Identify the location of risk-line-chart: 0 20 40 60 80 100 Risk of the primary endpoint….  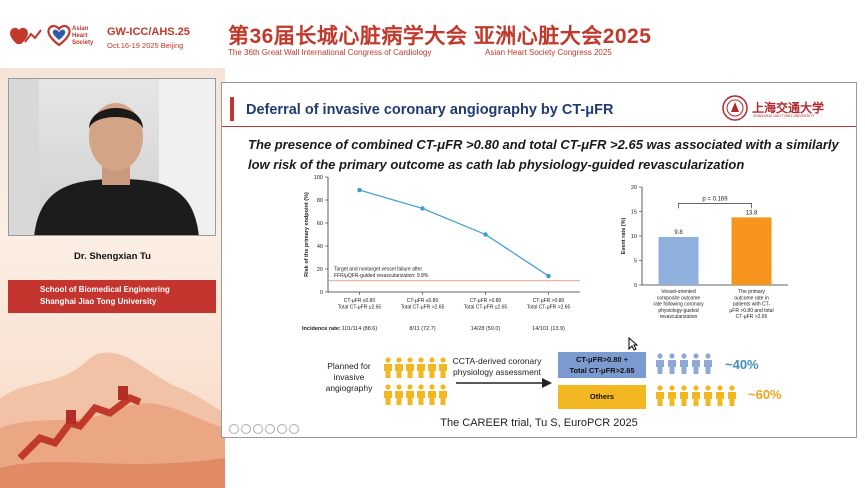
(441, 253).